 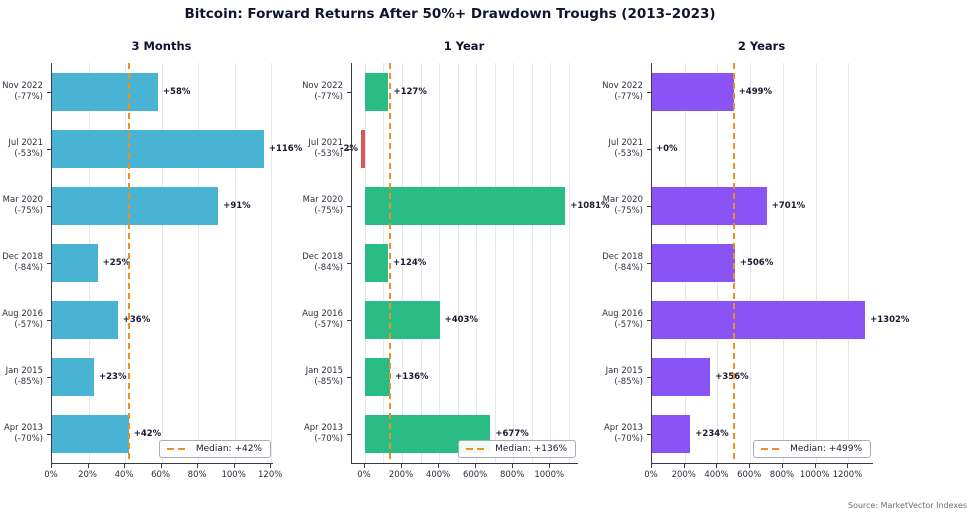 I want to click on bar-3-months-row6, so click(x=90, y=434).